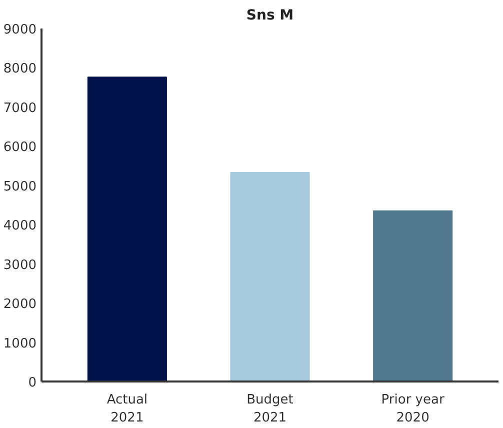 Image resolution: width=503 pixels, height=428 pixels. What do you see at coordinates (127, 409) in the screenshot?
I see `x-tick-label: Actual 2021` at bounding box center [127, 409].